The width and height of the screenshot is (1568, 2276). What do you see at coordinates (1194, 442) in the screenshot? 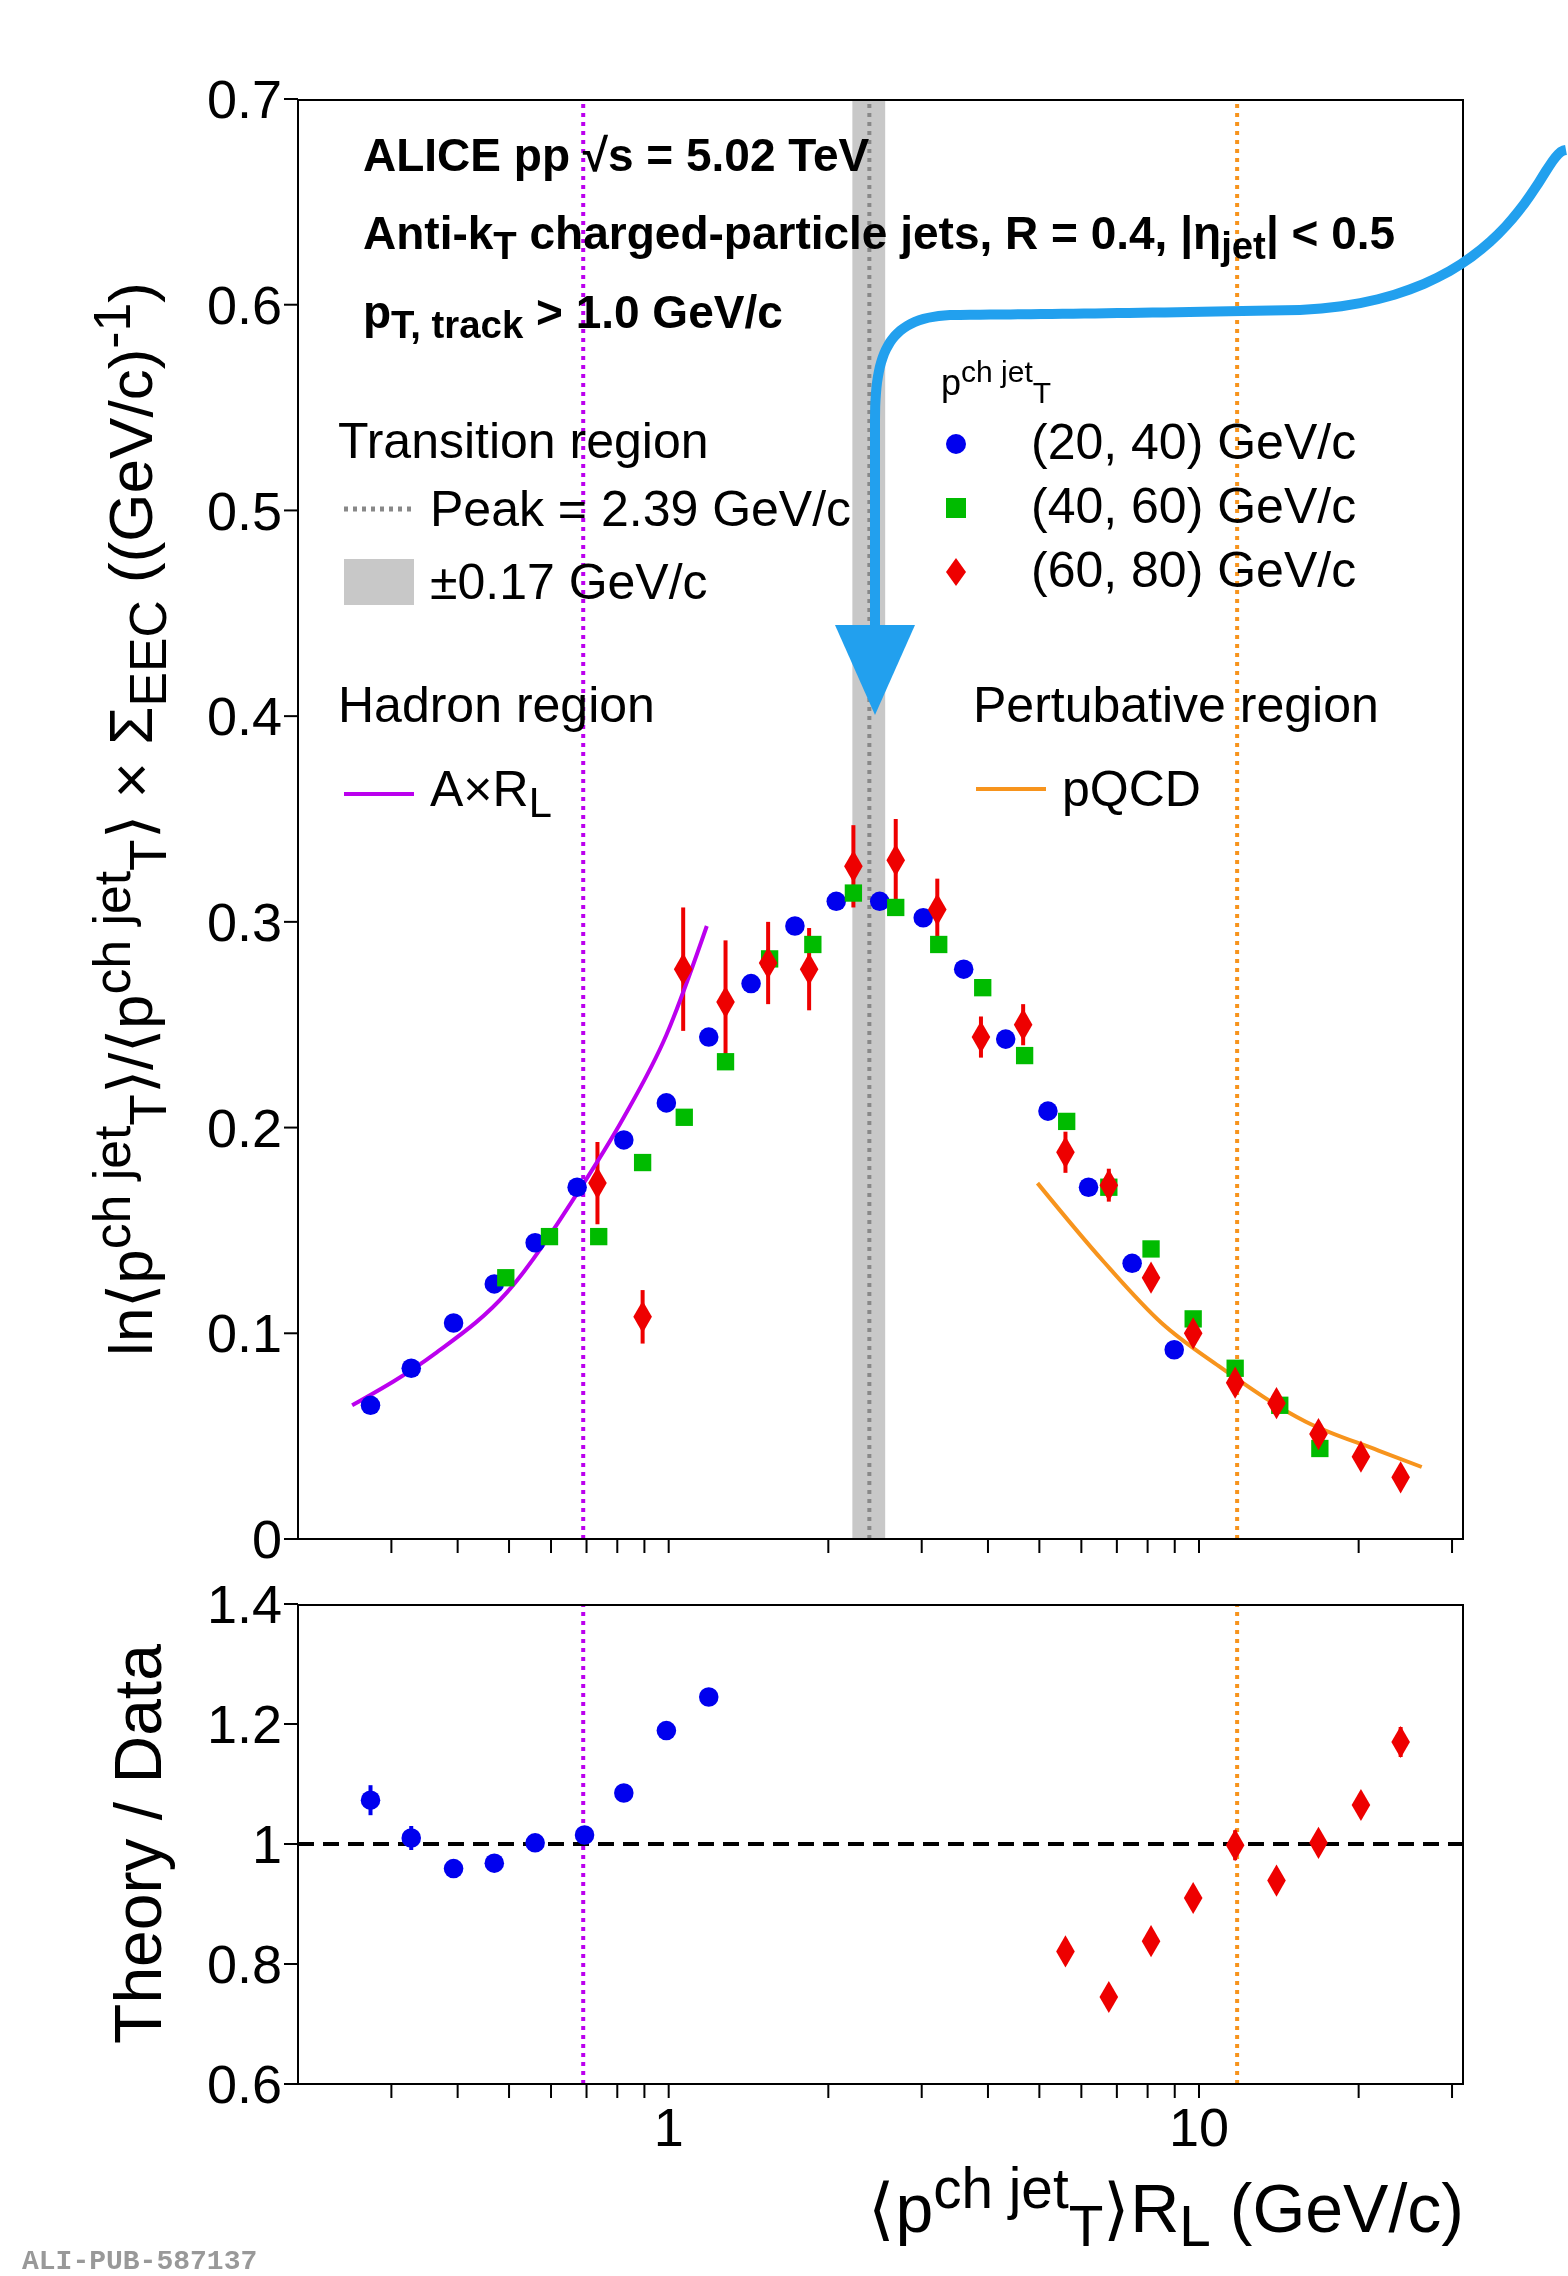
I see `legend-label: (20, 40) GeV/c` at bounding box center [1194, 442].